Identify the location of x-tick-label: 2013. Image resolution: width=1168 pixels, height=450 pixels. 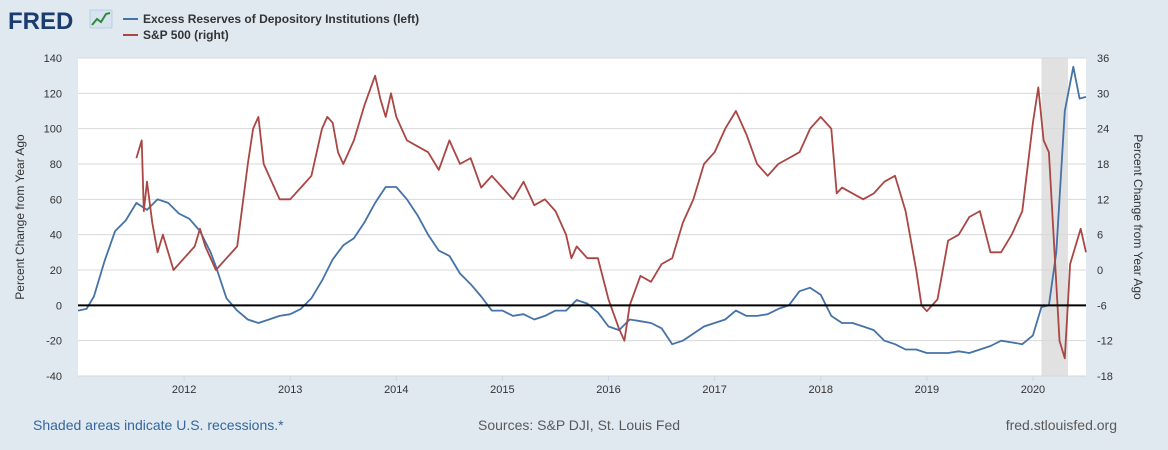
(290, 390).